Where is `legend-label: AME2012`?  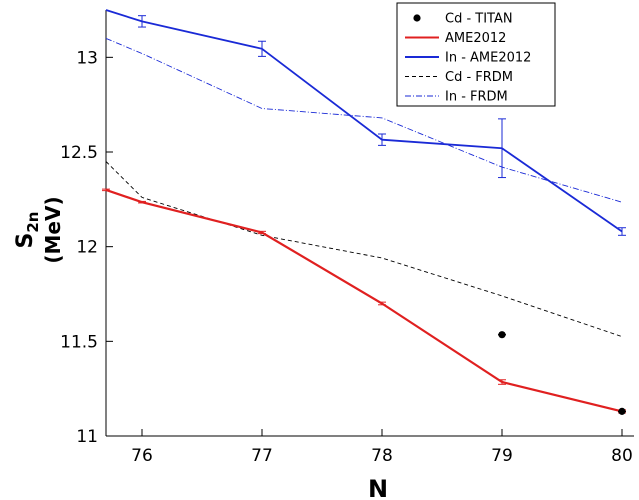 legend-label: AME2012 is located at coordinates (475, 38).